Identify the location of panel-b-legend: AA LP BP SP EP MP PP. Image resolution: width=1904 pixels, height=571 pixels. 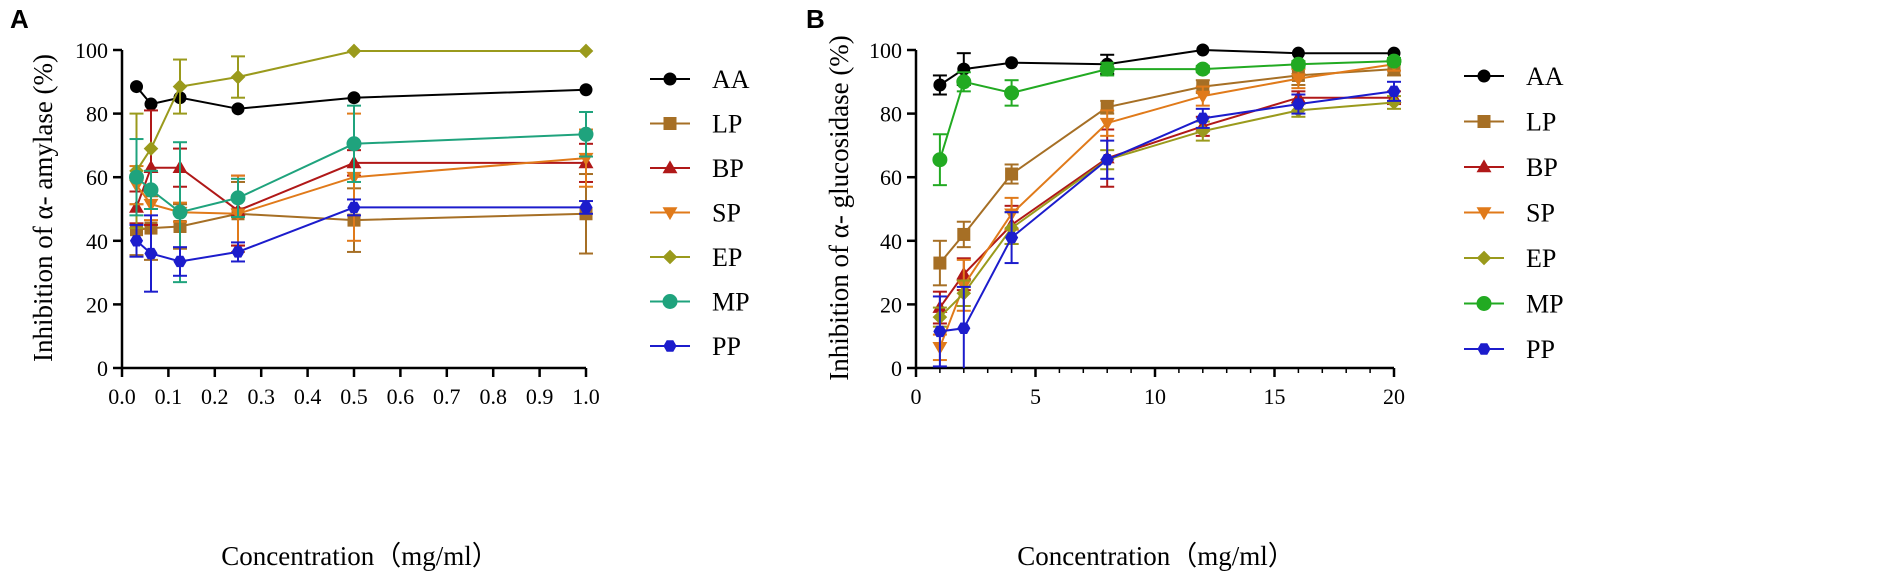
(1514, 213).